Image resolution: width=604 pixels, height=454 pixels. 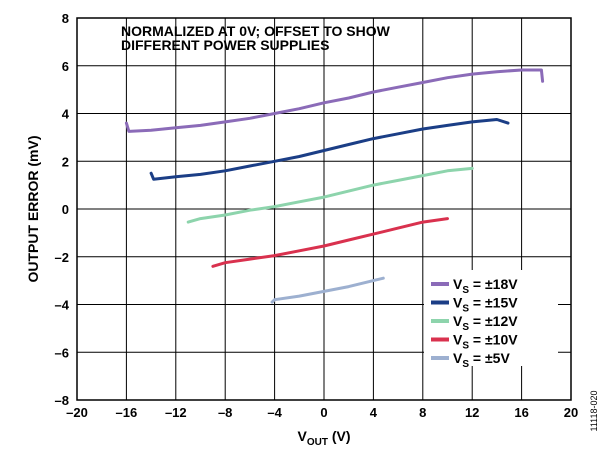 I want to click on y-tick-label: 2, so click(x=65, y=161).